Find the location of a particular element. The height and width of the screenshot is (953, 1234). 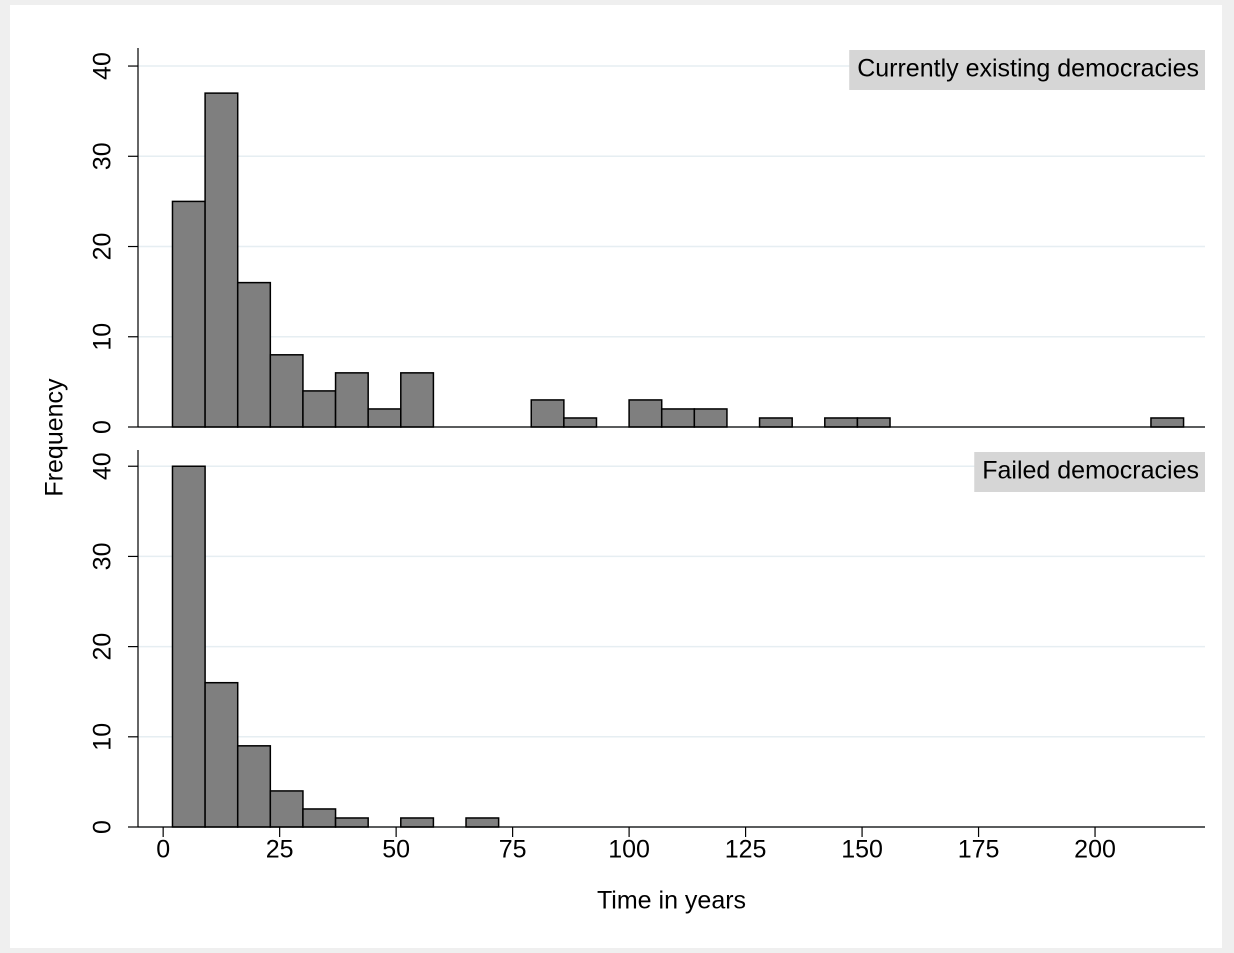

y-axis-label: Frequency is located at coordinates (55, 437).